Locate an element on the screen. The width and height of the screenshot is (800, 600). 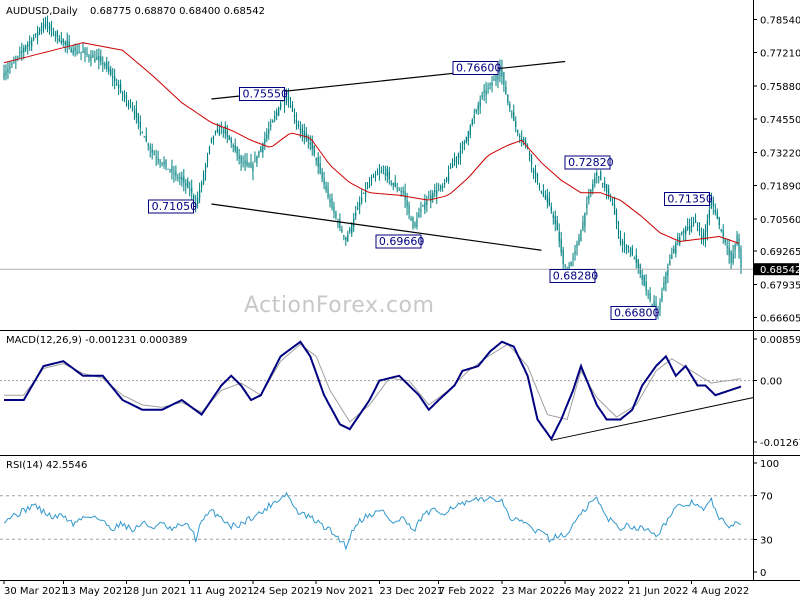
chart-symbol: AUDUSD,Daily is located at coordinates (42, 11).